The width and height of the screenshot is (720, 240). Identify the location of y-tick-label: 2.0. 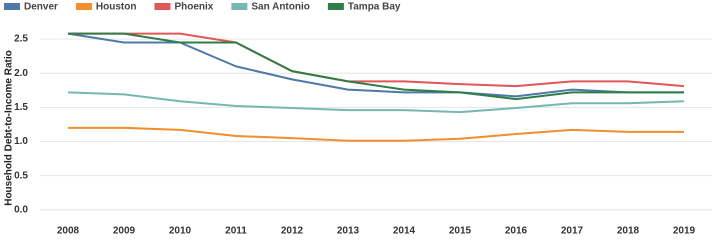
(21, 73).